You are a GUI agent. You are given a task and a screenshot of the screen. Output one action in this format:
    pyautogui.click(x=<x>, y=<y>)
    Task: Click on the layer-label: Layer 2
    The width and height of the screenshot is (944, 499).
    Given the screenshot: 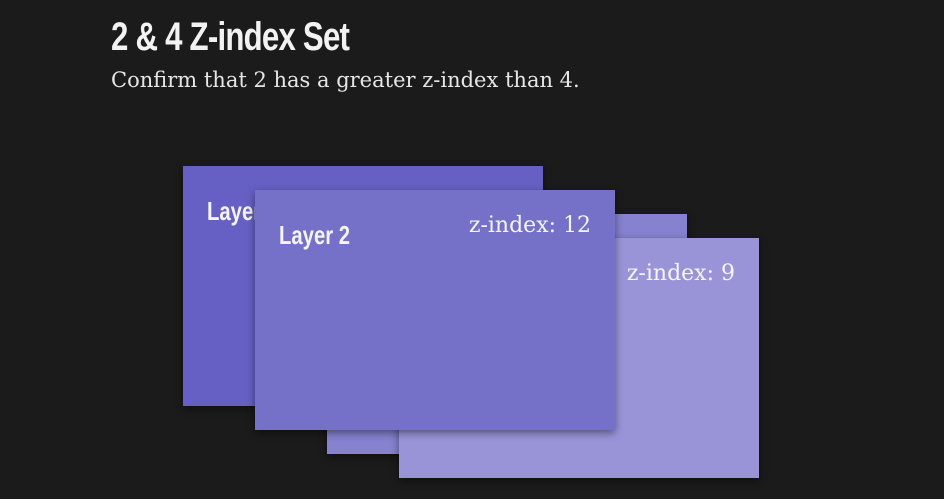 What is the action you would take?
    pyautogui.click(x=315, y=235)
    